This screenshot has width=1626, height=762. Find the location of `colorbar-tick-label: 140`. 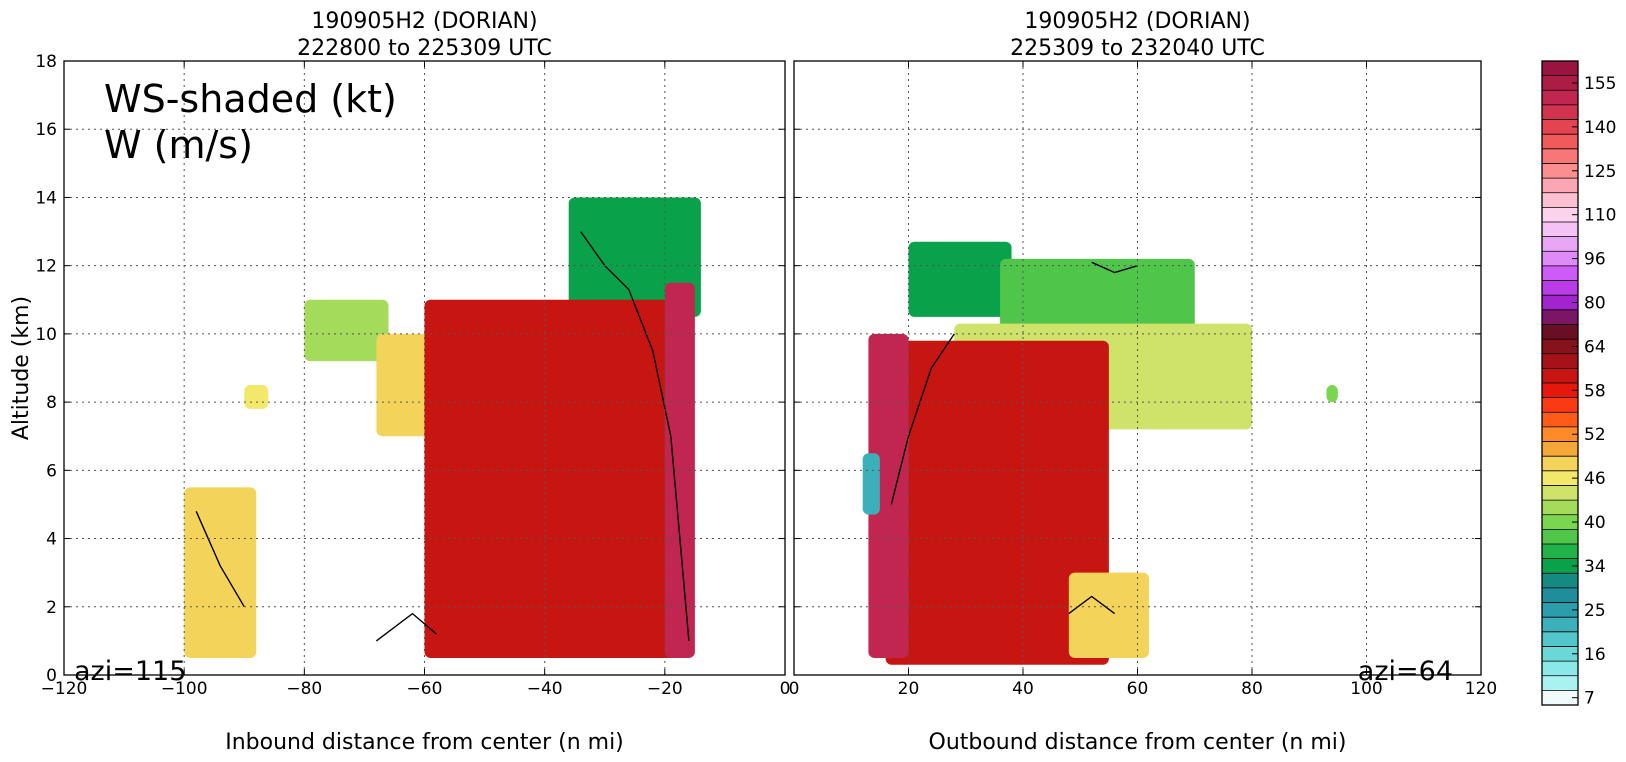

colorbar-tick-label: 140 is located at coordinates (1600, 128).